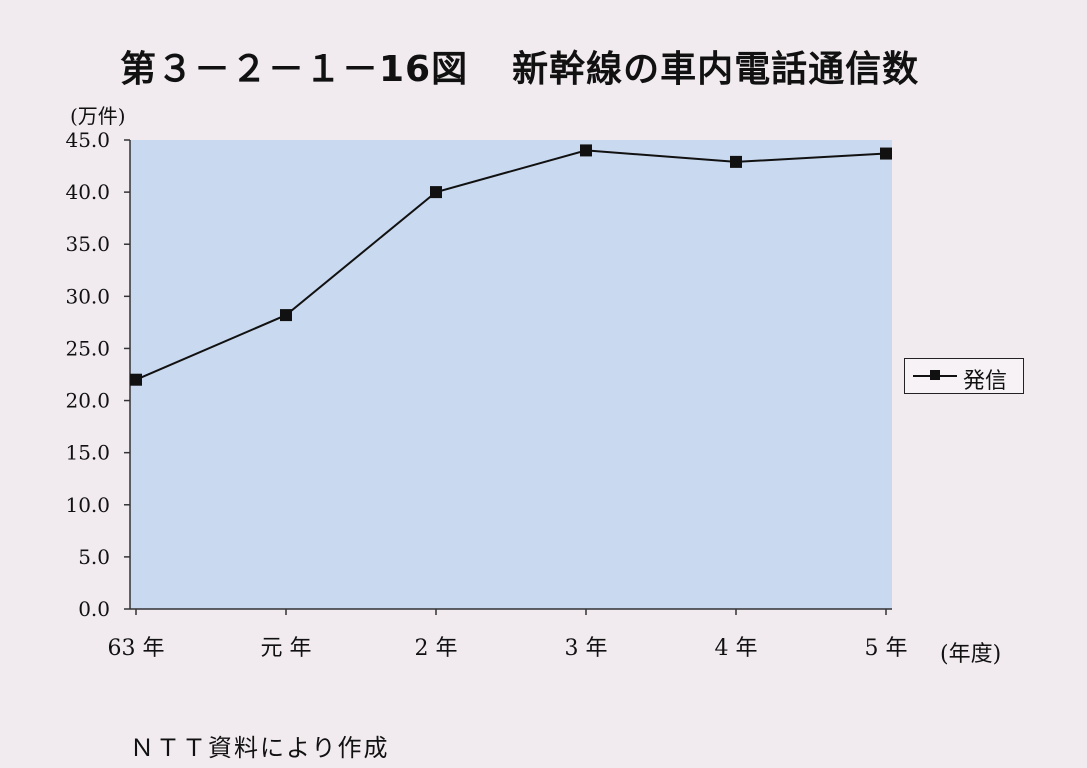 The width and height of the screenshot is (1087, 768). I want to click on source-note: ＮＴＴ資料により作成, so click(260, 748).